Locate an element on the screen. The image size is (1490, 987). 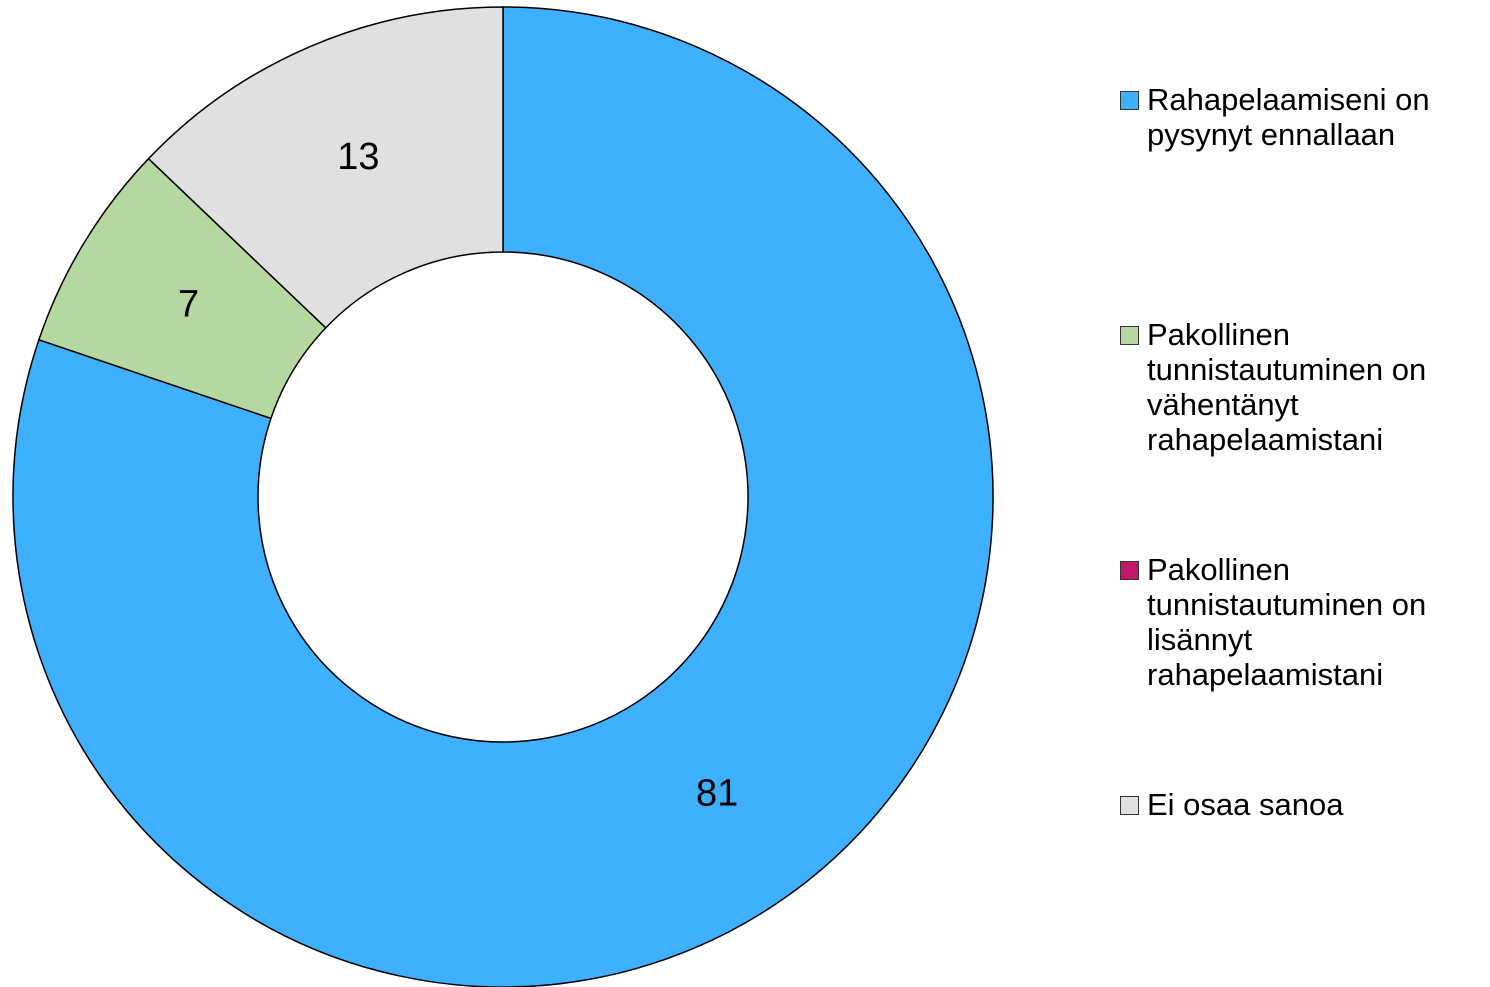
data-label: 13 is located at coordinates (358, 157).